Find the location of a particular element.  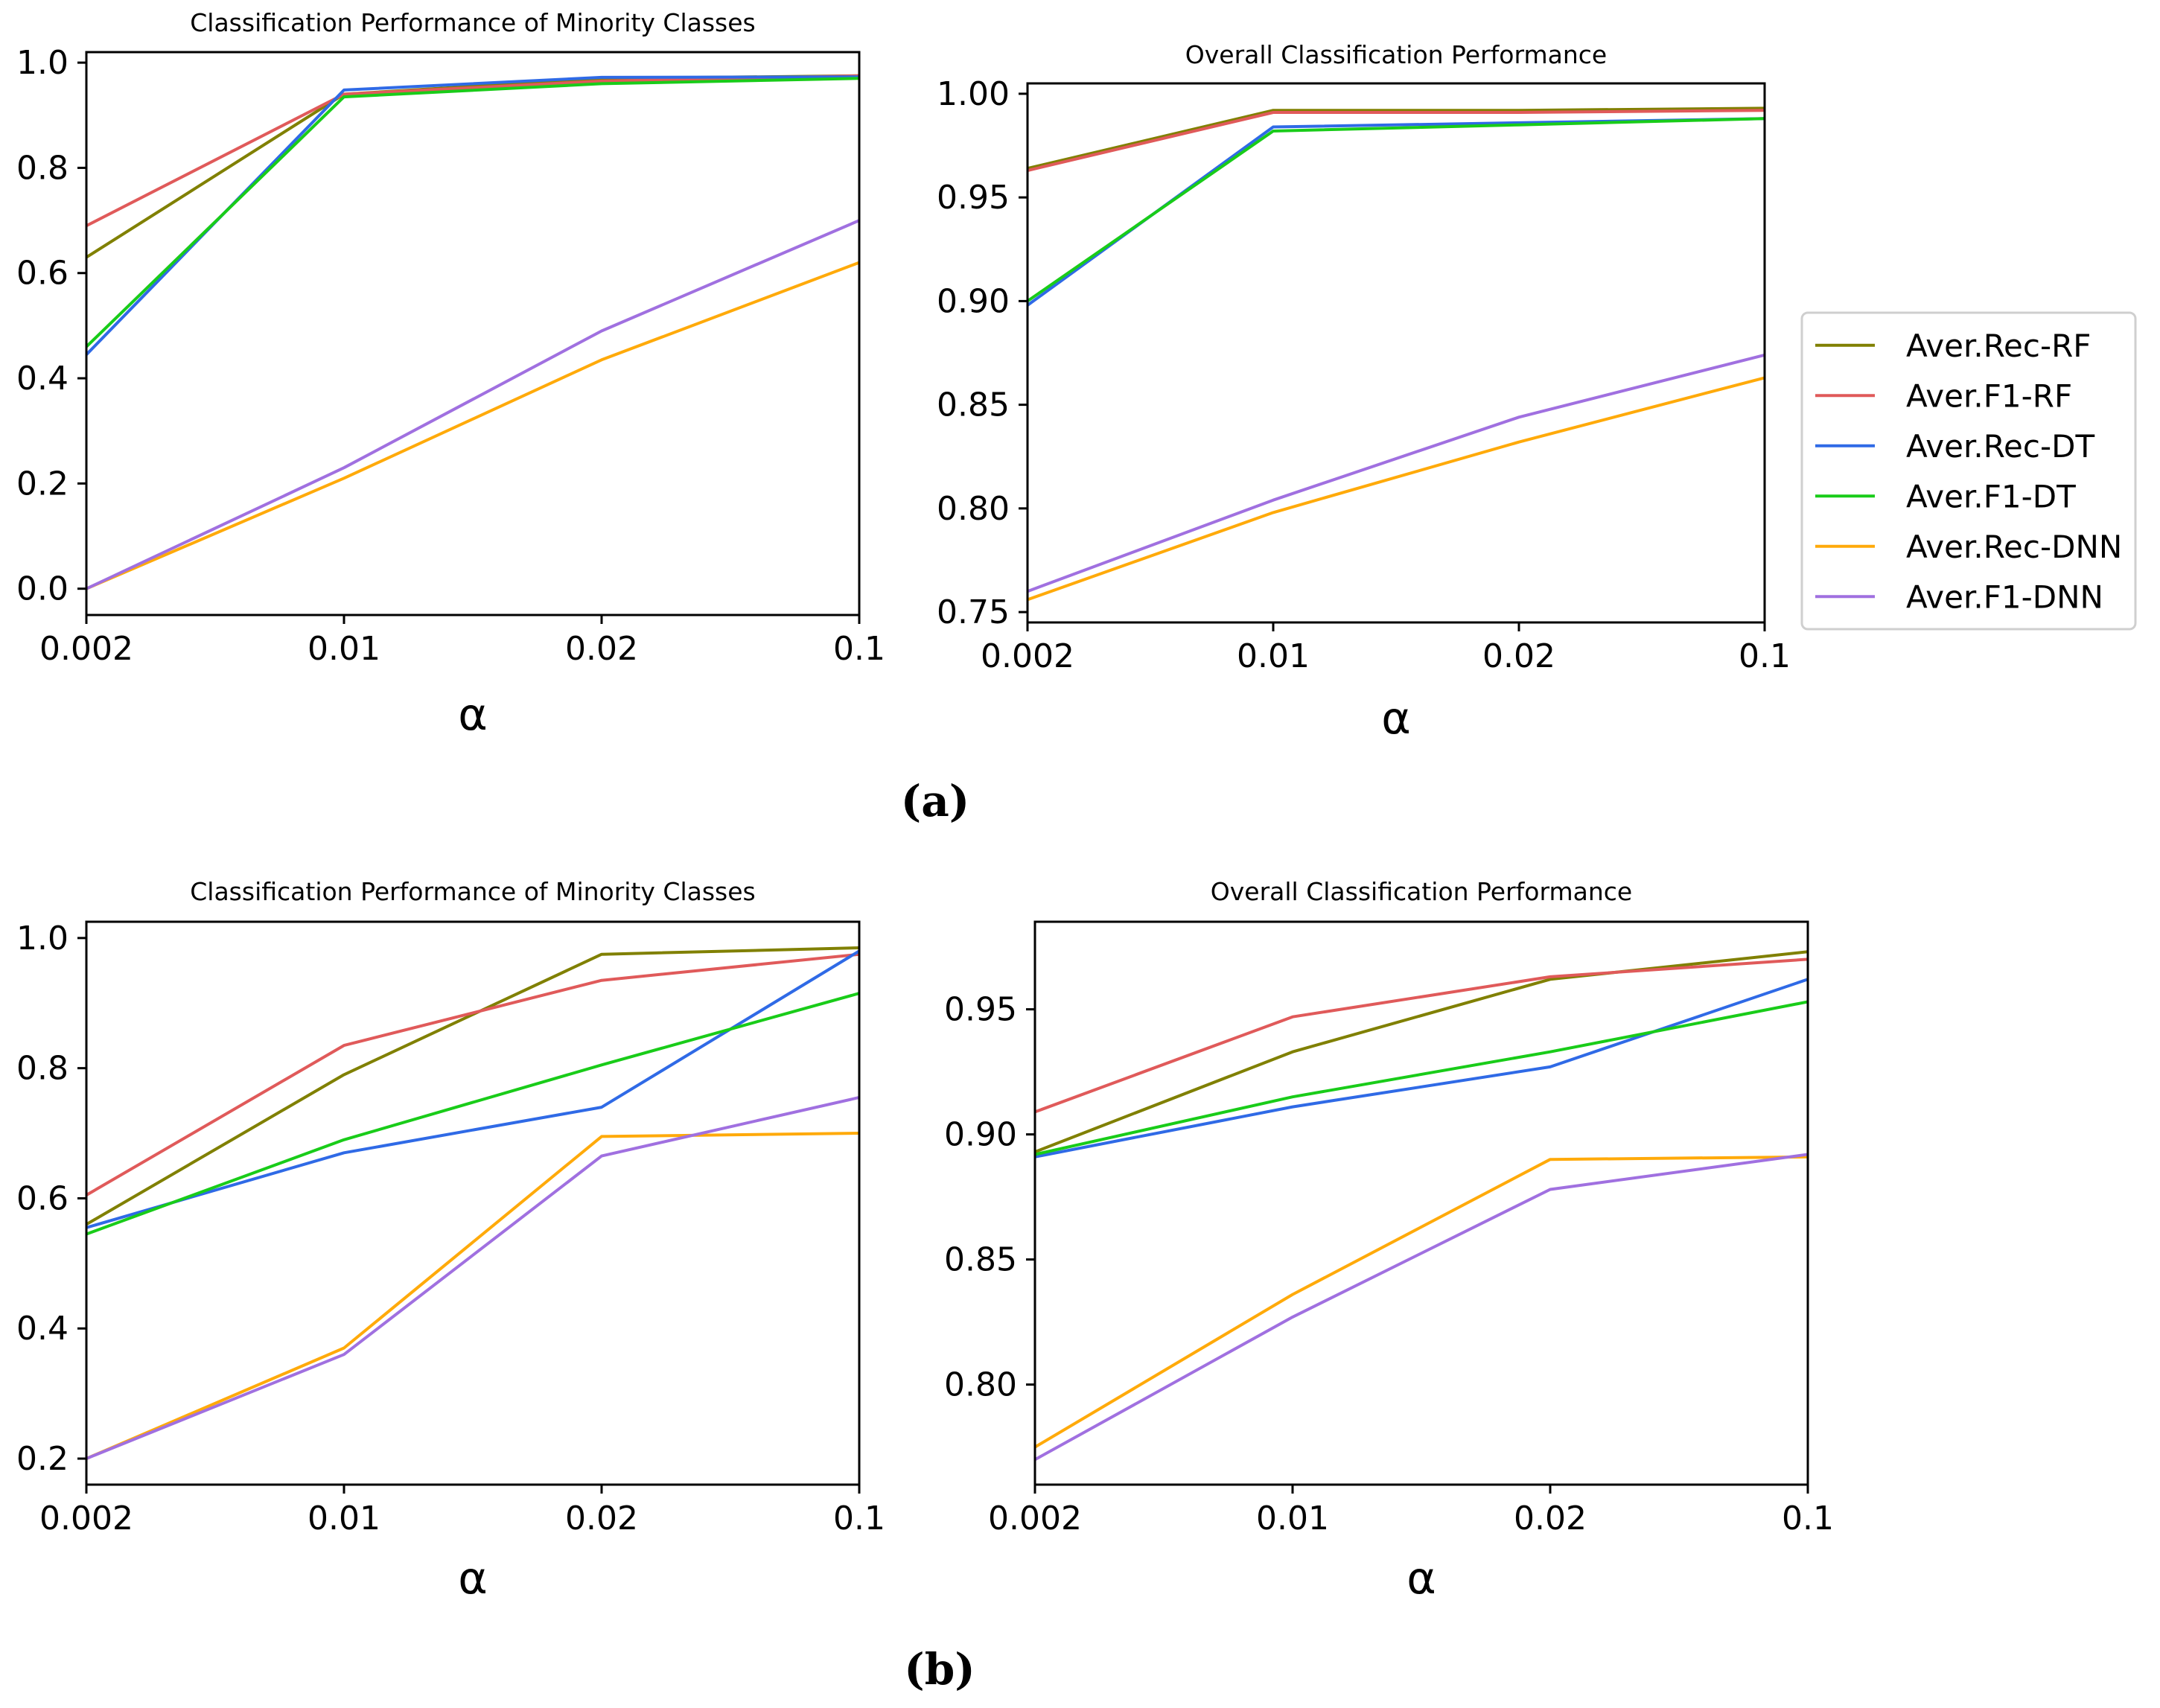

legend-label: Aver.F1-DT is located at coordinates (1991, 496).